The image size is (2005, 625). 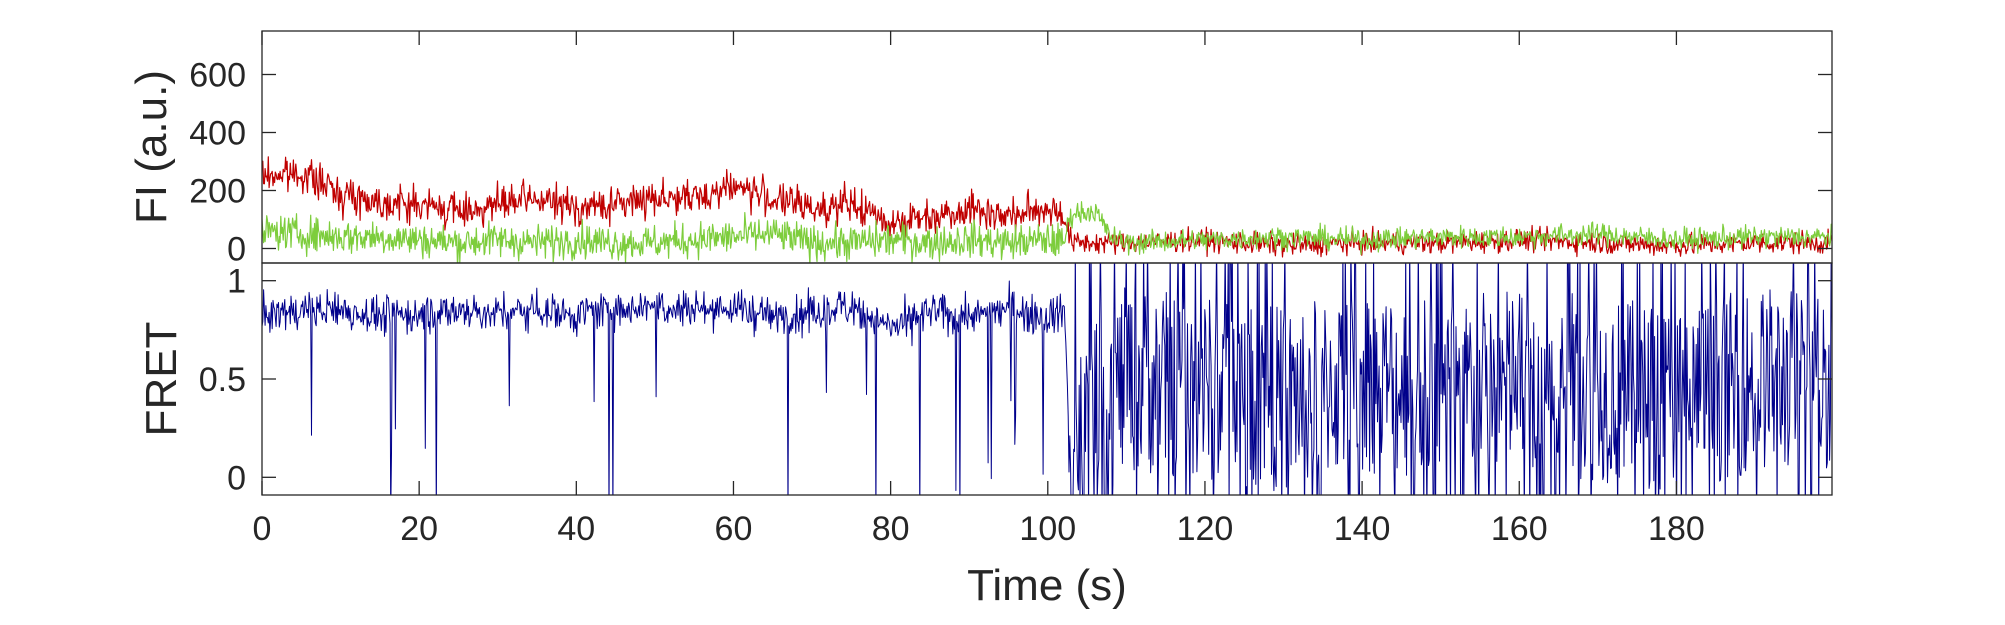 What do you see at coordinates (217, 192) in the screenshot?
I see `y-tick-label: 200` at bounding box center [217, 192].